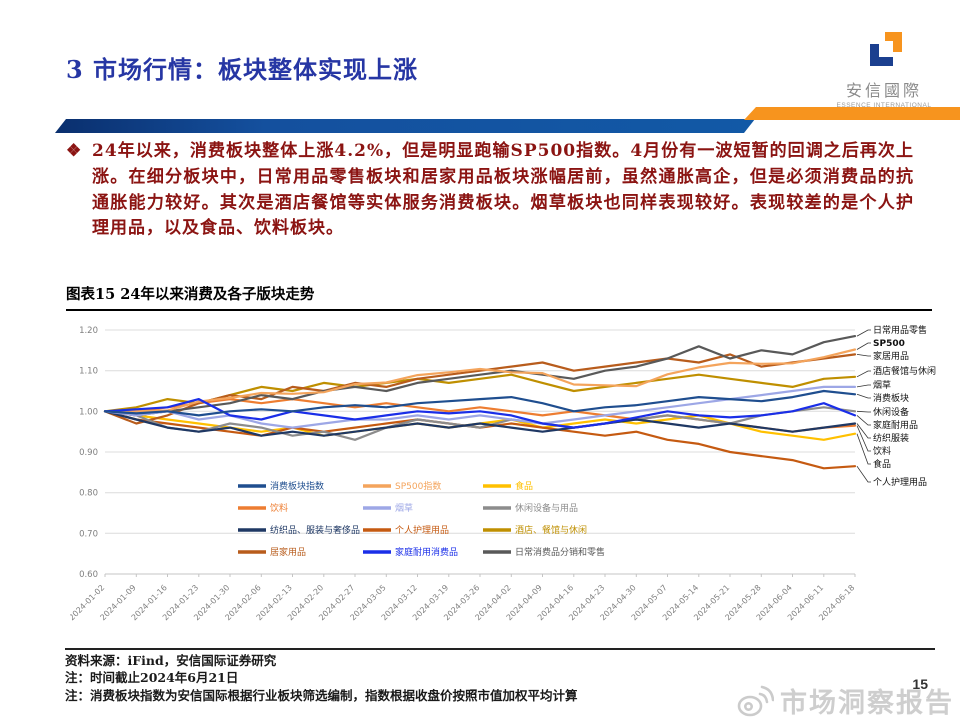 This screenshot has height=720, width=960. I want to click on series-end-label: 烟草, so click(882, 385).